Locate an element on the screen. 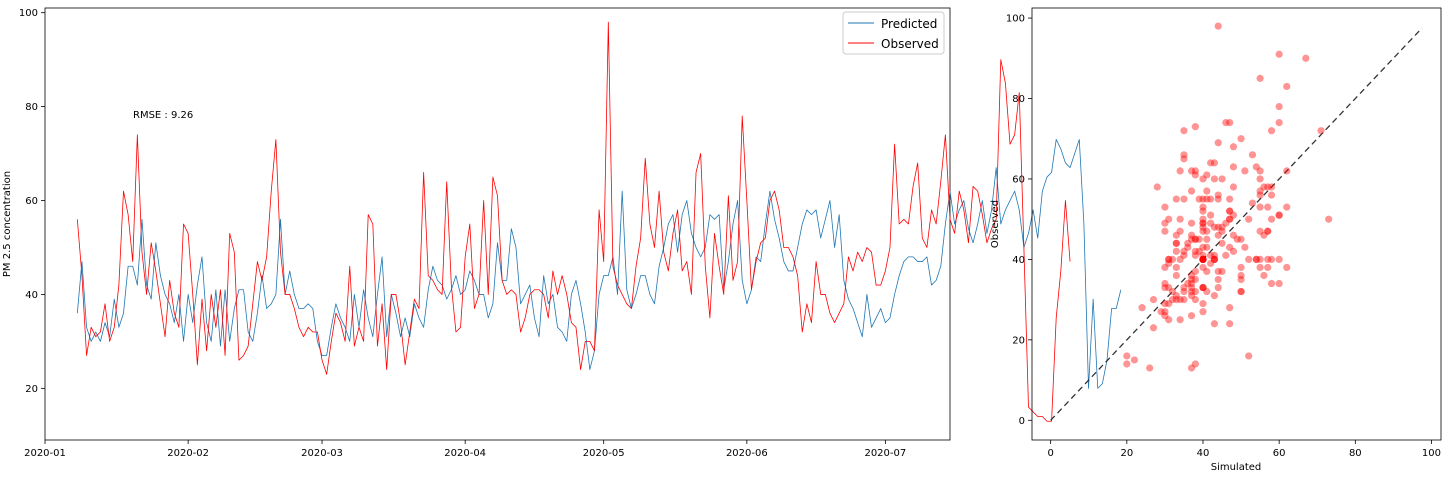  scatter-y-axis-label: Observed is located at coordinates (995, 224).